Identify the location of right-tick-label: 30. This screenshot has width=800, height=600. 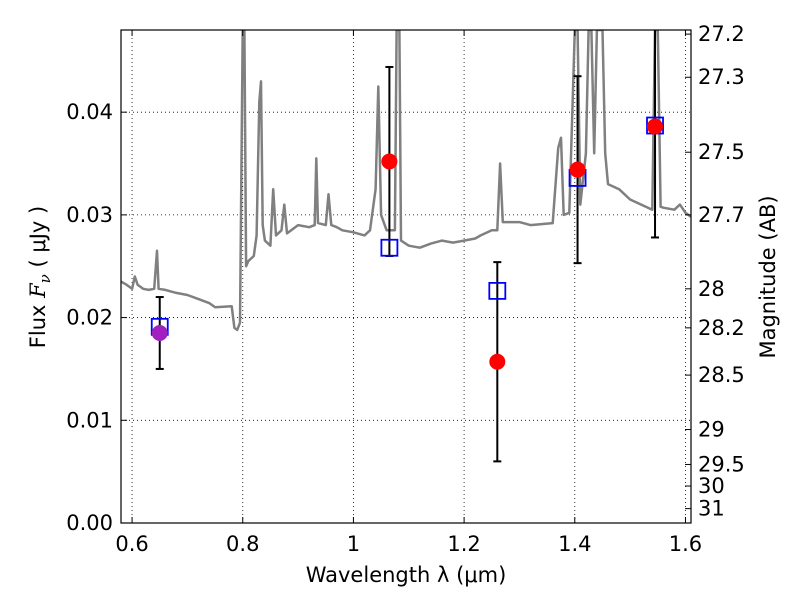
(711, 486).